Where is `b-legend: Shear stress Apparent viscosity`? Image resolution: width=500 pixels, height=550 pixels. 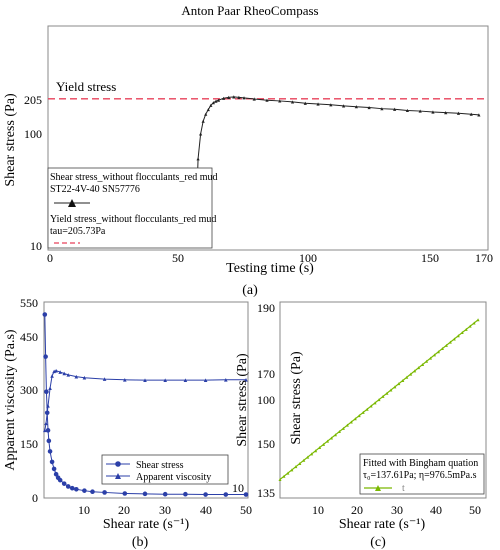
b-legend: Shear stress Apparent viscosity is located at coordinates (165, 469).